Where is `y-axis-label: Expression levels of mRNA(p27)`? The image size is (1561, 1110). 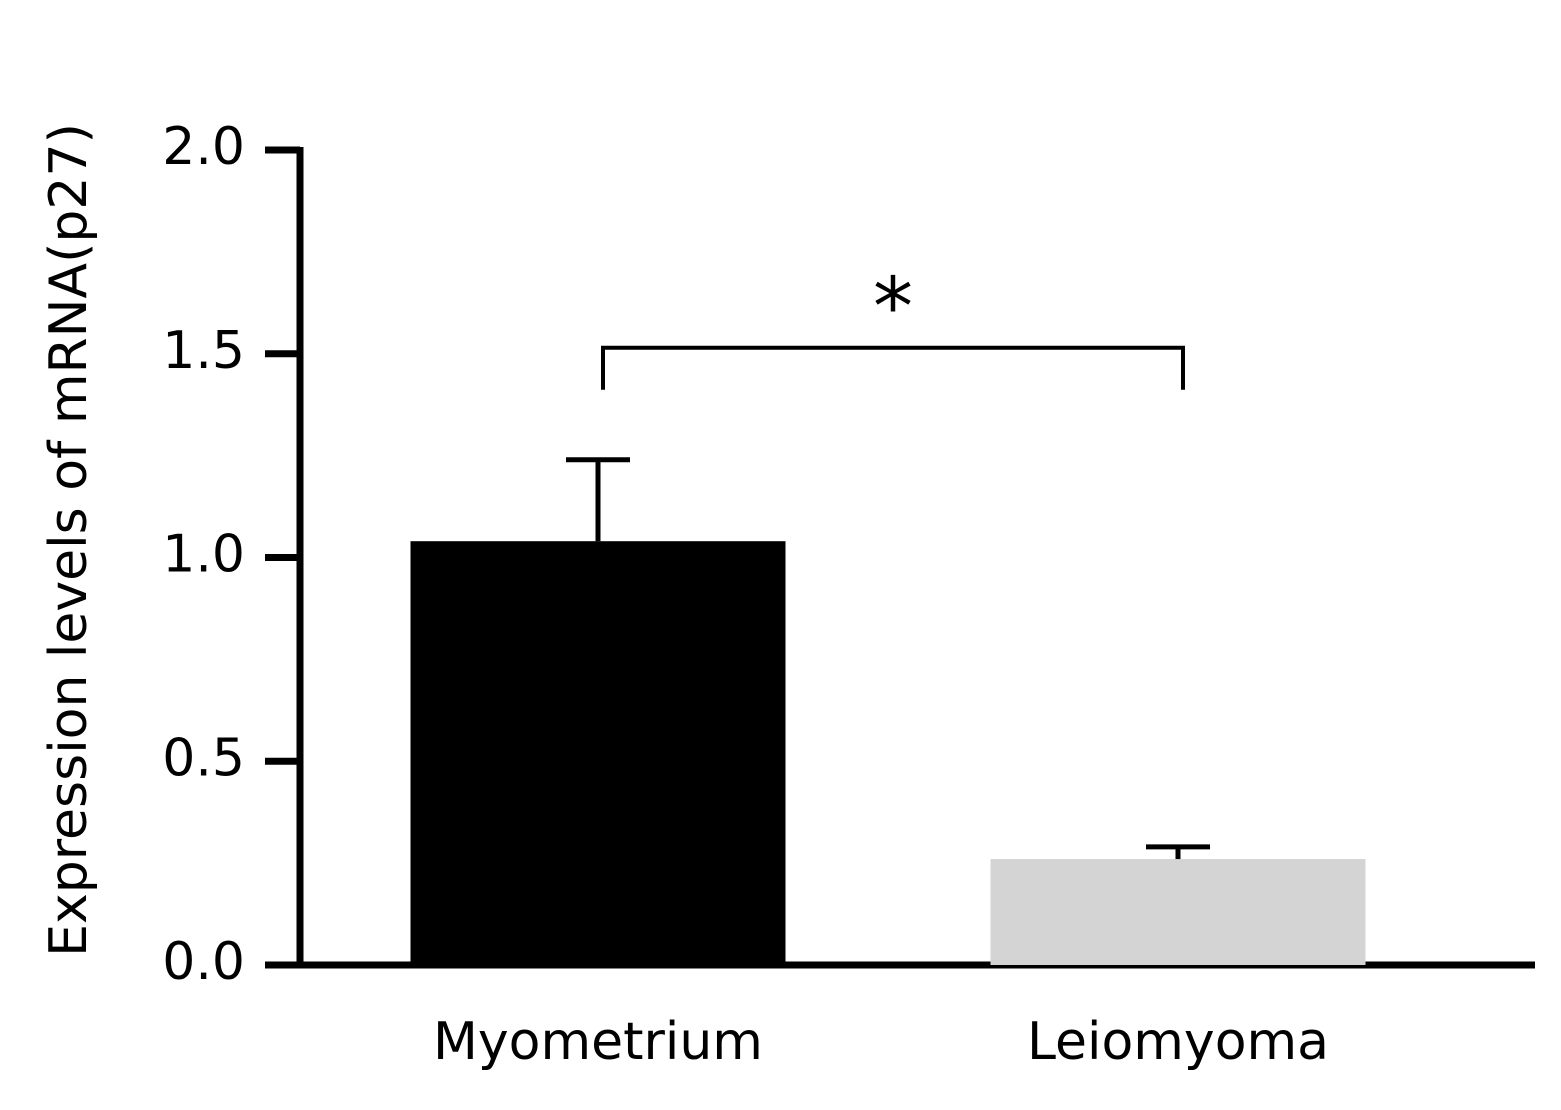 y-axis-label: Expression levels of mRNA(p27) is located at coordinates (69, 540).